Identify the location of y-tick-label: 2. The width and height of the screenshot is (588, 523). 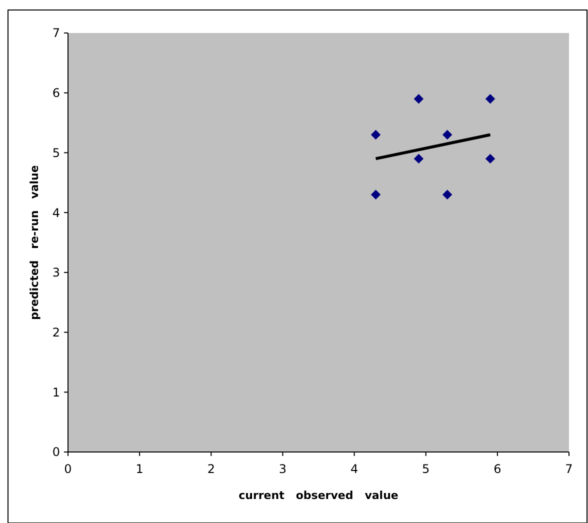
(56, 332).